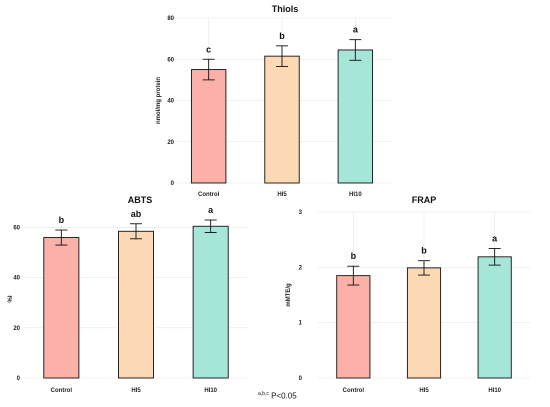 The image size is (550, 407). I want to click on chart-title: FRAP, so click(424, 200).